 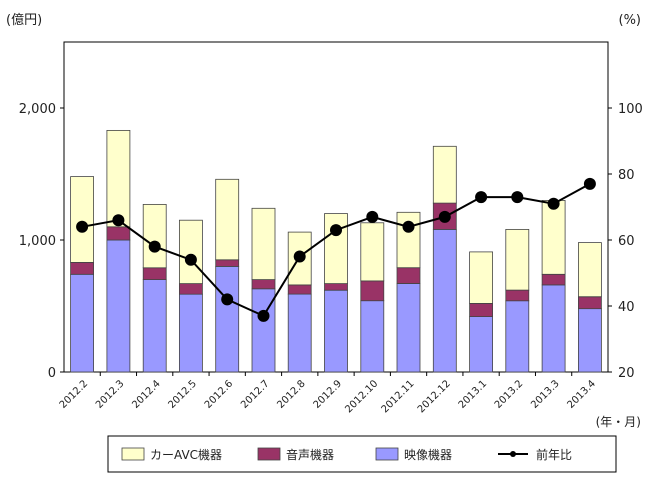 I want to click on x-axis-tick-label: 2012.11, so click(x=398, y=396).